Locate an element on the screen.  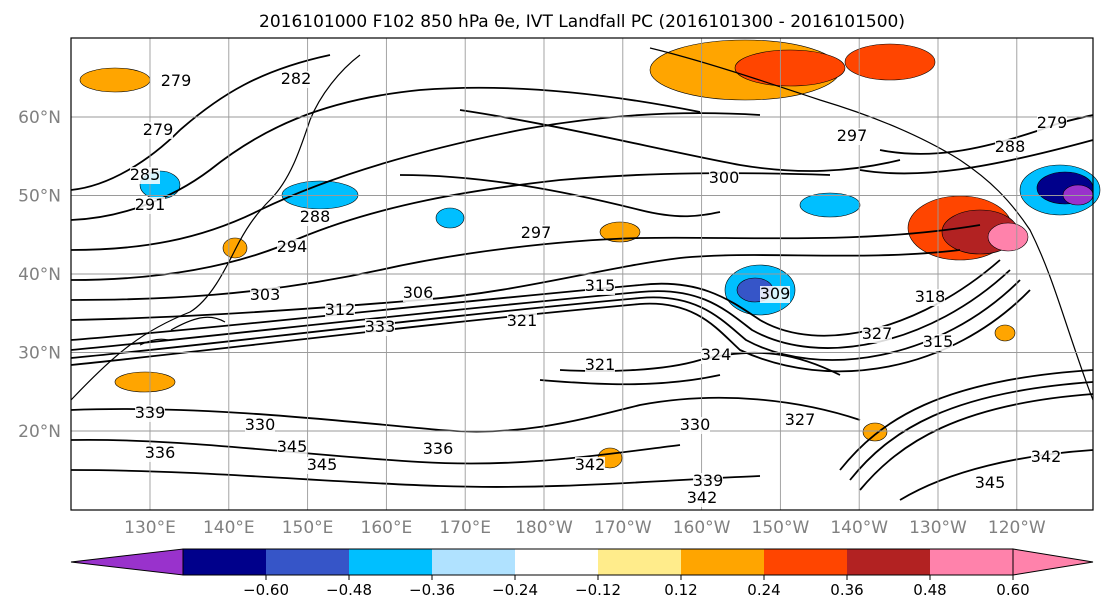
shade-blob-siberia is located at coordinates (115, 80).